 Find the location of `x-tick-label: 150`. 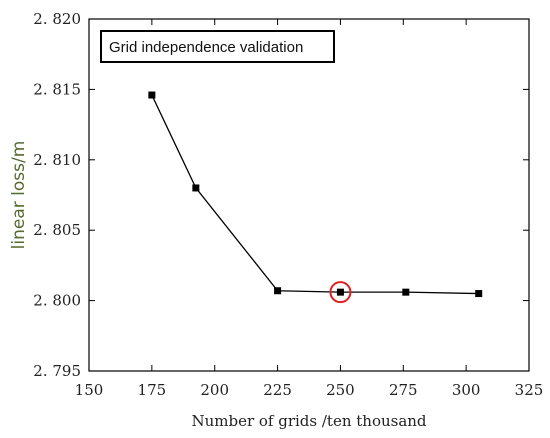

x-tick-label: 150 is located at coordinates (89, 390).